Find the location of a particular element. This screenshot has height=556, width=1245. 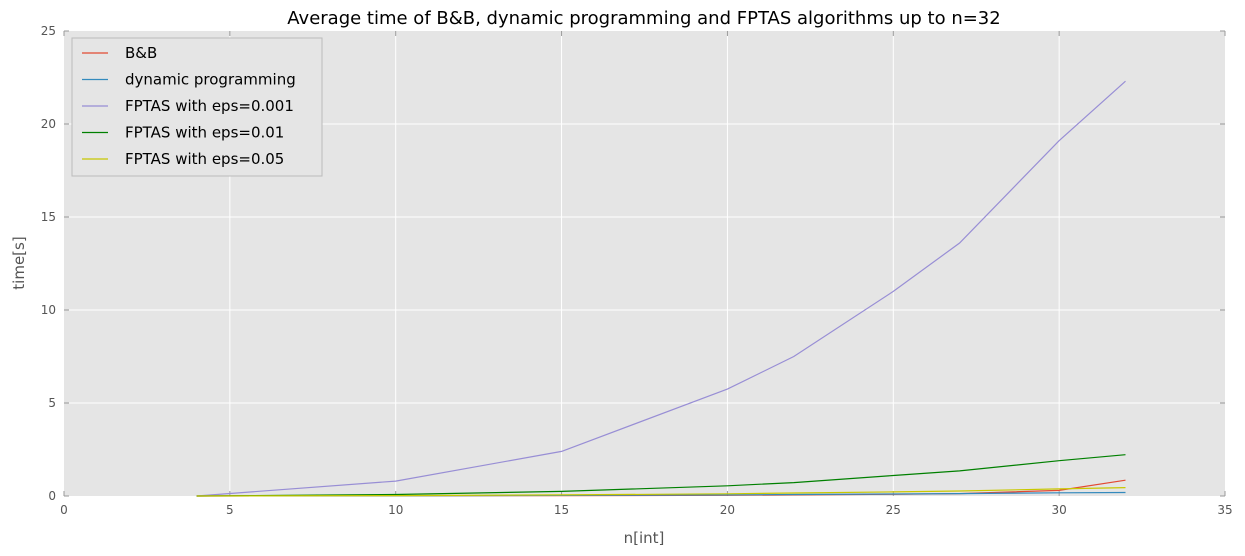

x-tick-label: 30 is located at coordinates (1059, 510).